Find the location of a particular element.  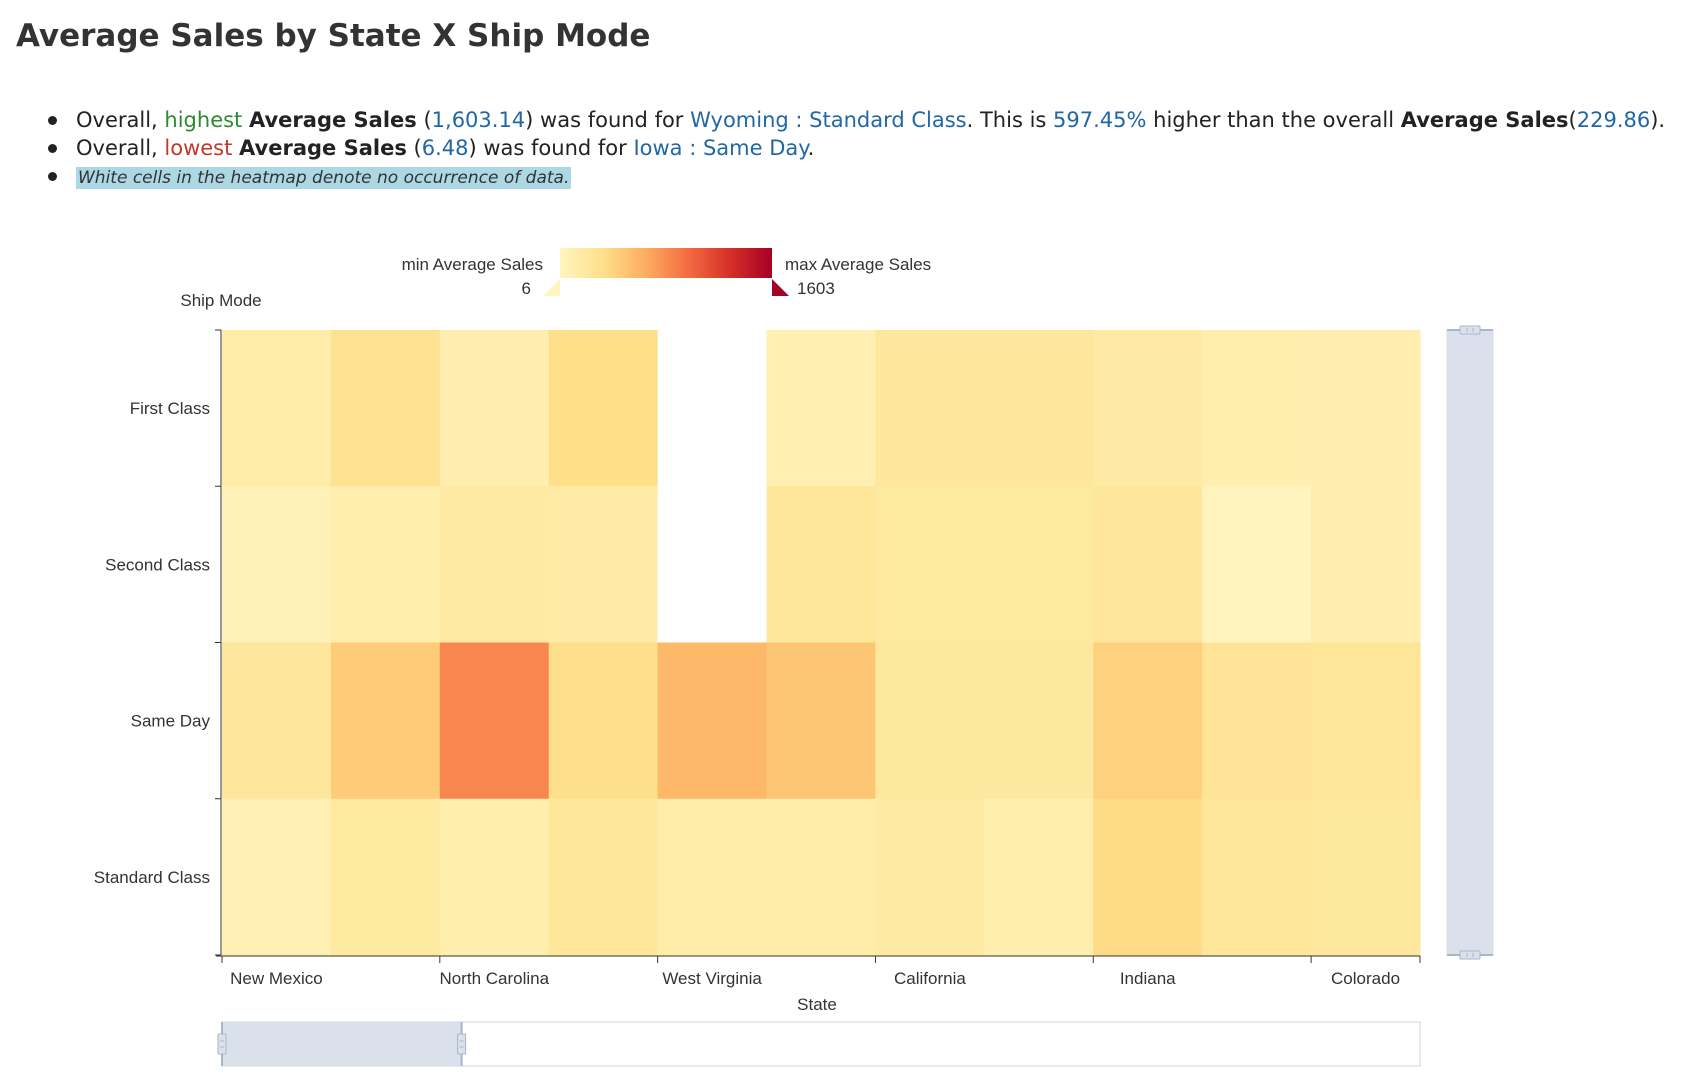

x-tick-label: North Carolina is located at coordinates (494, 978).